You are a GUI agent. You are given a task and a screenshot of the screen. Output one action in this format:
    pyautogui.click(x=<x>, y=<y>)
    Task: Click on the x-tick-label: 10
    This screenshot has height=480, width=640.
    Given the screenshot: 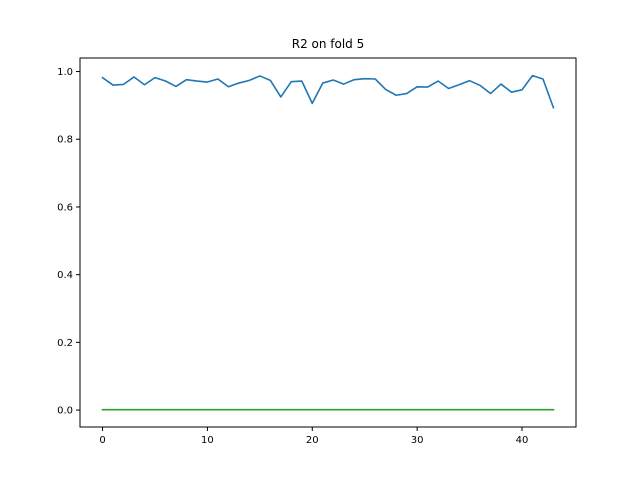 What is the action you would take?
    pyautogui.click(x=207, y=440)
    